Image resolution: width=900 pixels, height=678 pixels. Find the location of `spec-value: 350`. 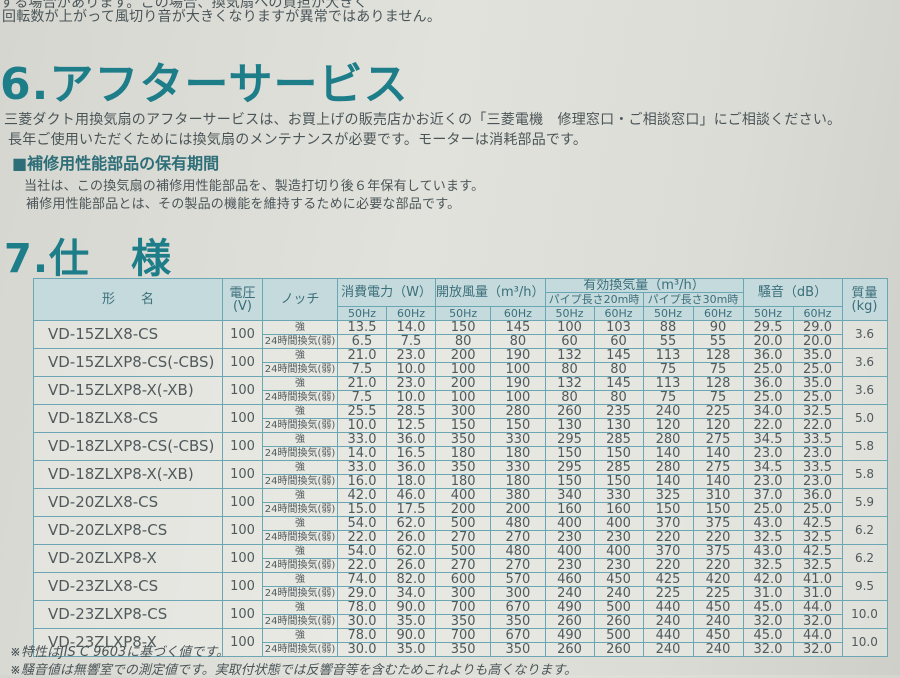

spec-value: 350 is located at coordinates (463, 649).